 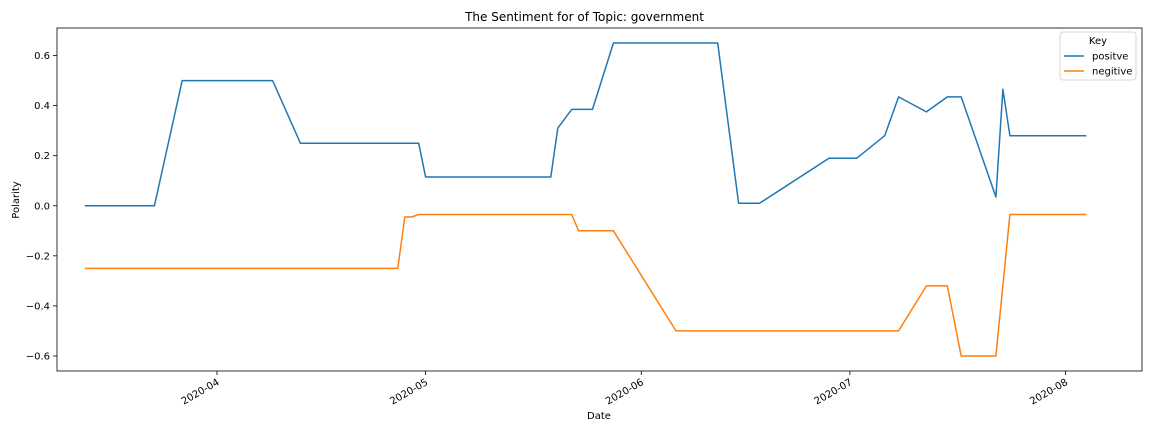 I want to click on legend-label-positve: positve, so click(x=1110, y=57).